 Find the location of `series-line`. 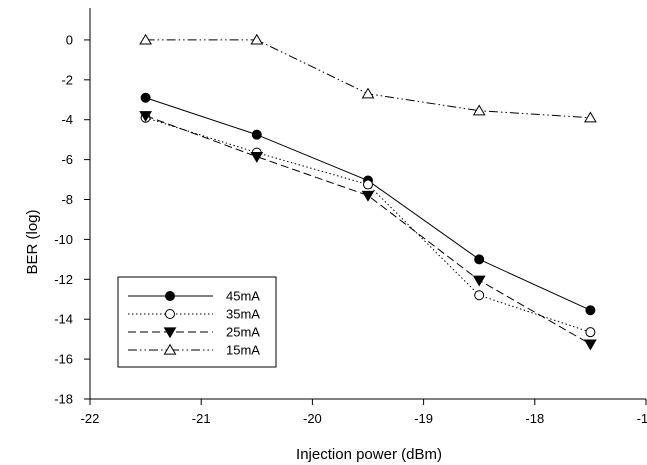

series-line is located at coordinates (368, 79).